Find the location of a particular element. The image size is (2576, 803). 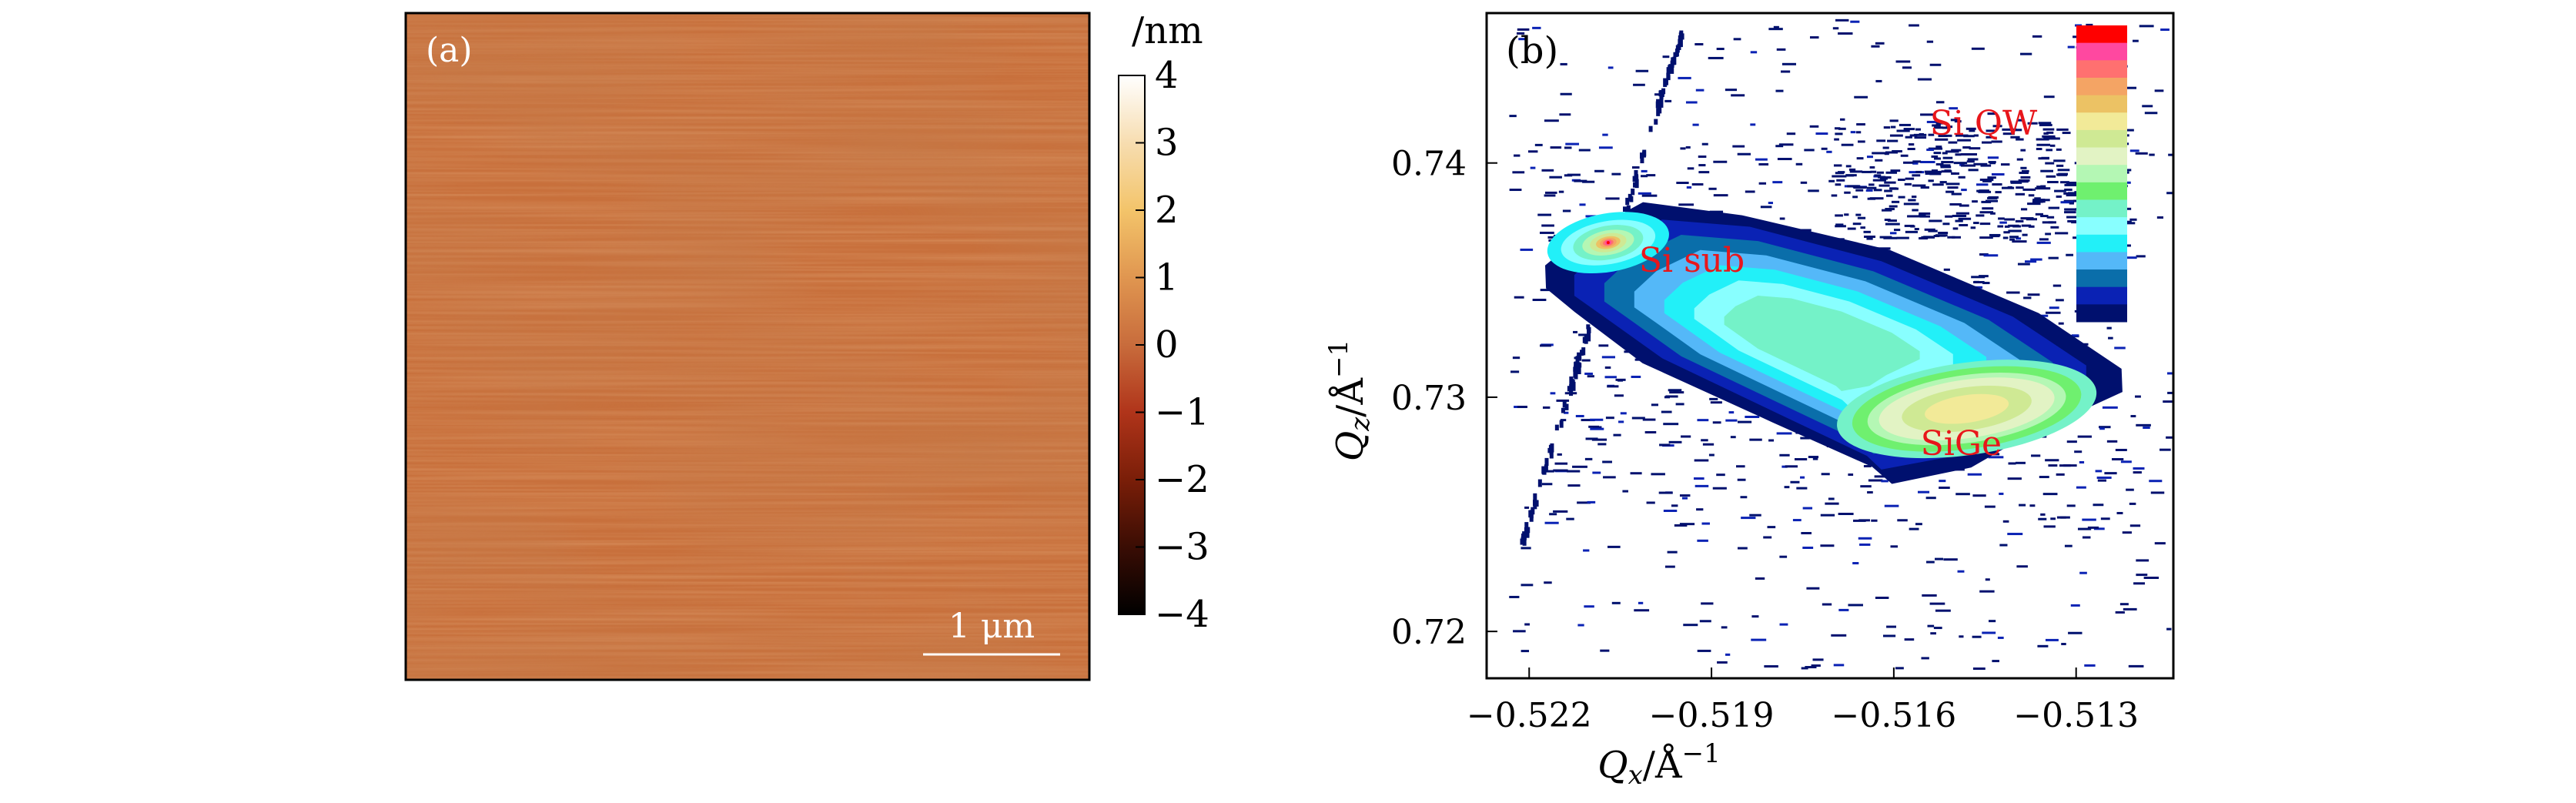

y-axis-label-main: Q is located at coordinates (1351, 446).